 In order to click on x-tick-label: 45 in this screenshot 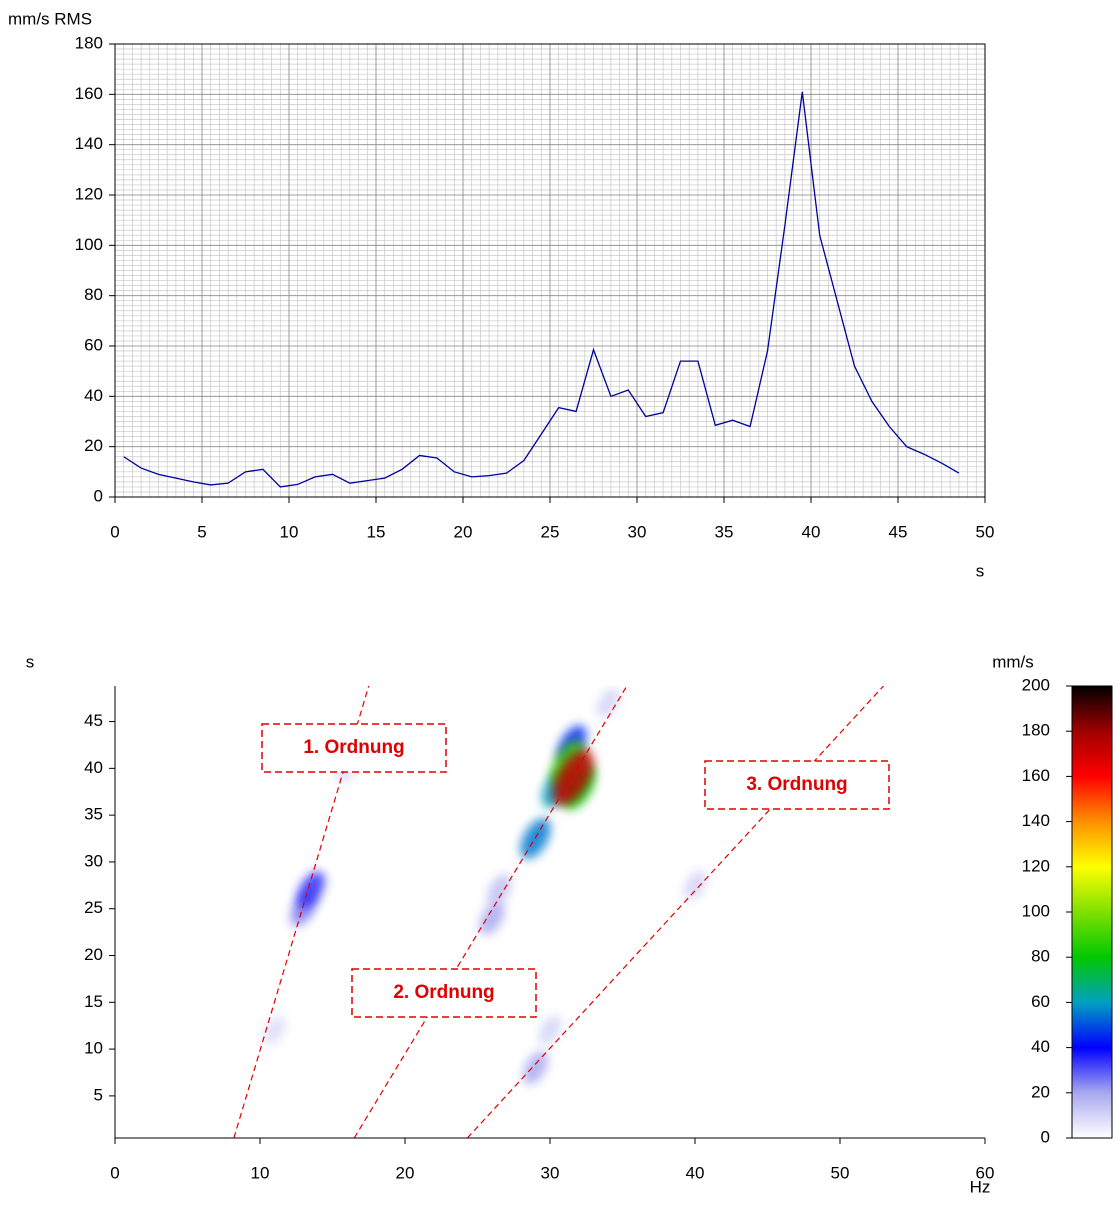, I will do `click(898, 531)`.